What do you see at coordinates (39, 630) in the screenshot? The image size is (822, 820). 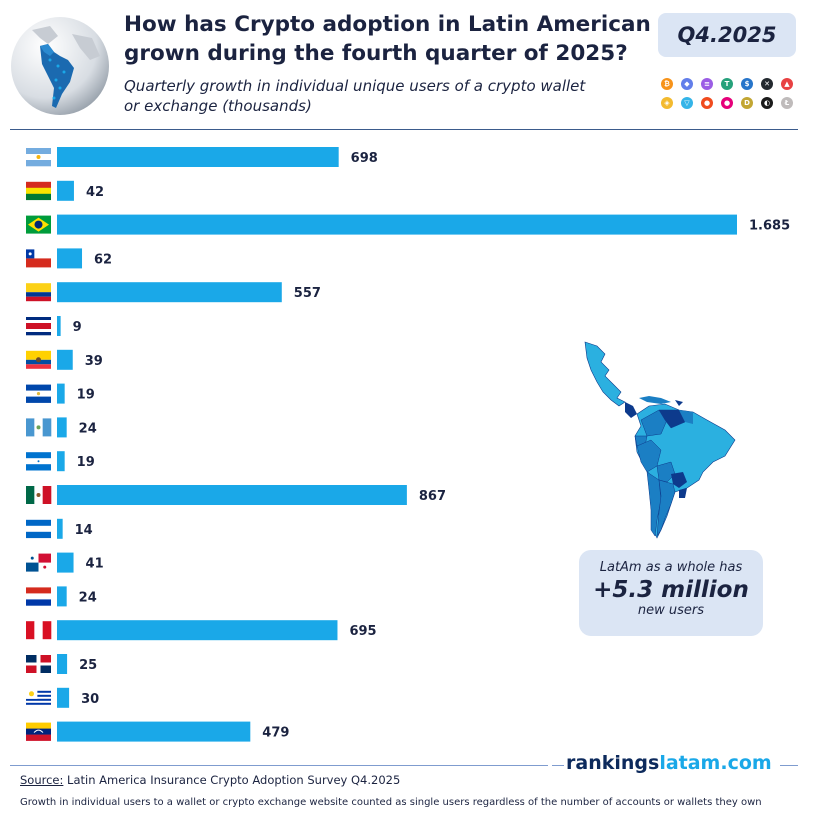 I see `flag-peru` at bounding box center [39, 630].